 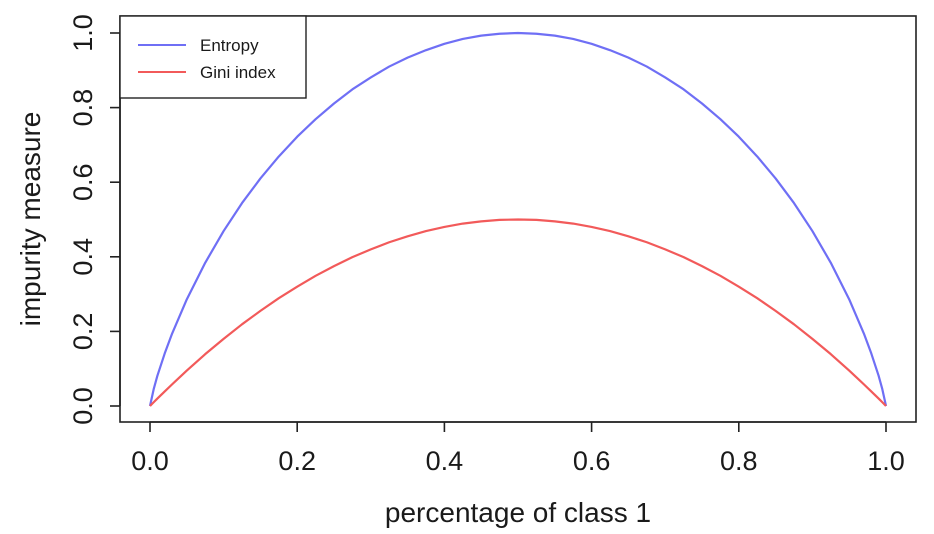 I want to click on y-tick-label: 0.4, so click(x=83, y=257).